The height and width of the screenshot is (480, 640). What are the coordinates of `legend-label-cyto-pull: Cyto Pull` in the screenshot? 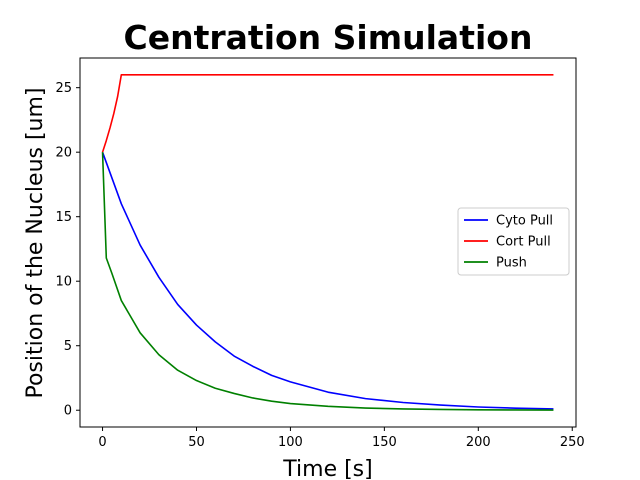 It's located at (524, 221).